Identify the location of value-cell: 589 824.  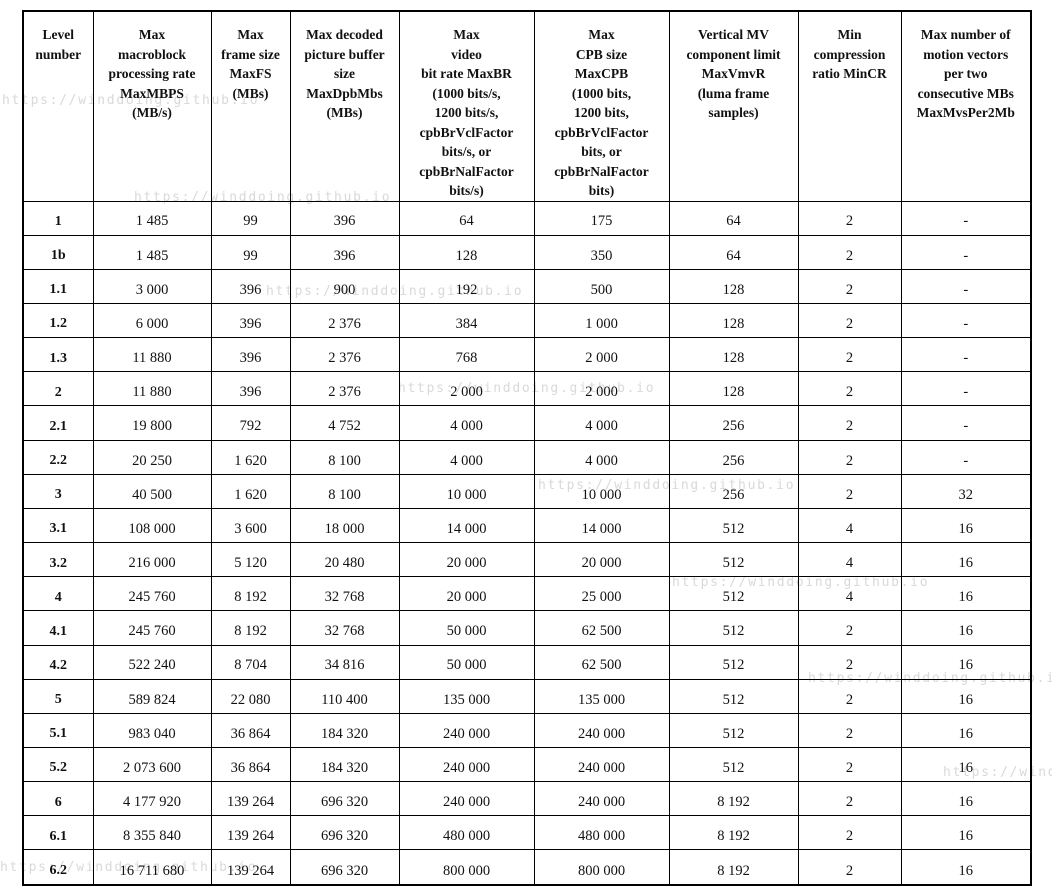
(152, 696).